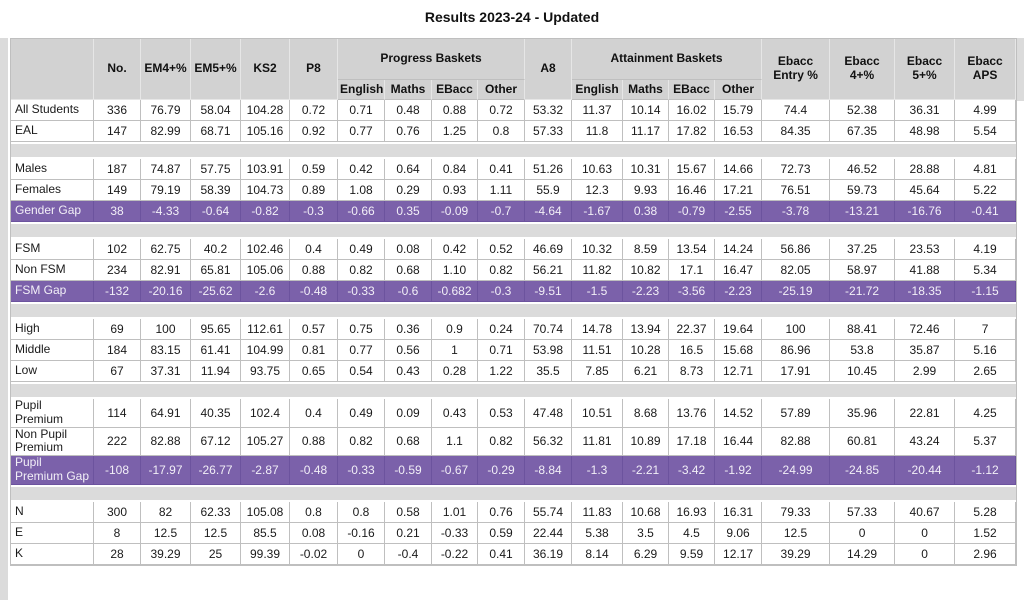  What do you see at coordinates (925, 110) in the screenshot?
I see `cell: 36.31` at bounding box center [925, 110].